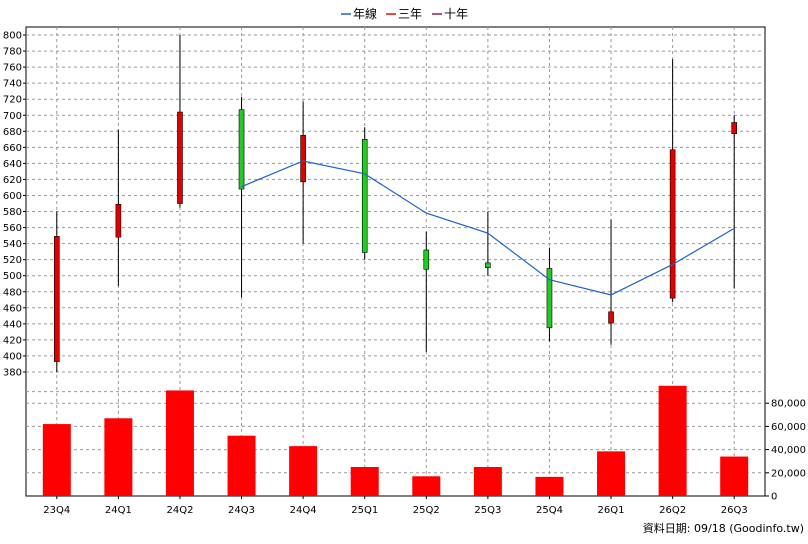 This screenshot has height=544, width=808. I want to click on price-tick-label: 580, so click(12, 212).